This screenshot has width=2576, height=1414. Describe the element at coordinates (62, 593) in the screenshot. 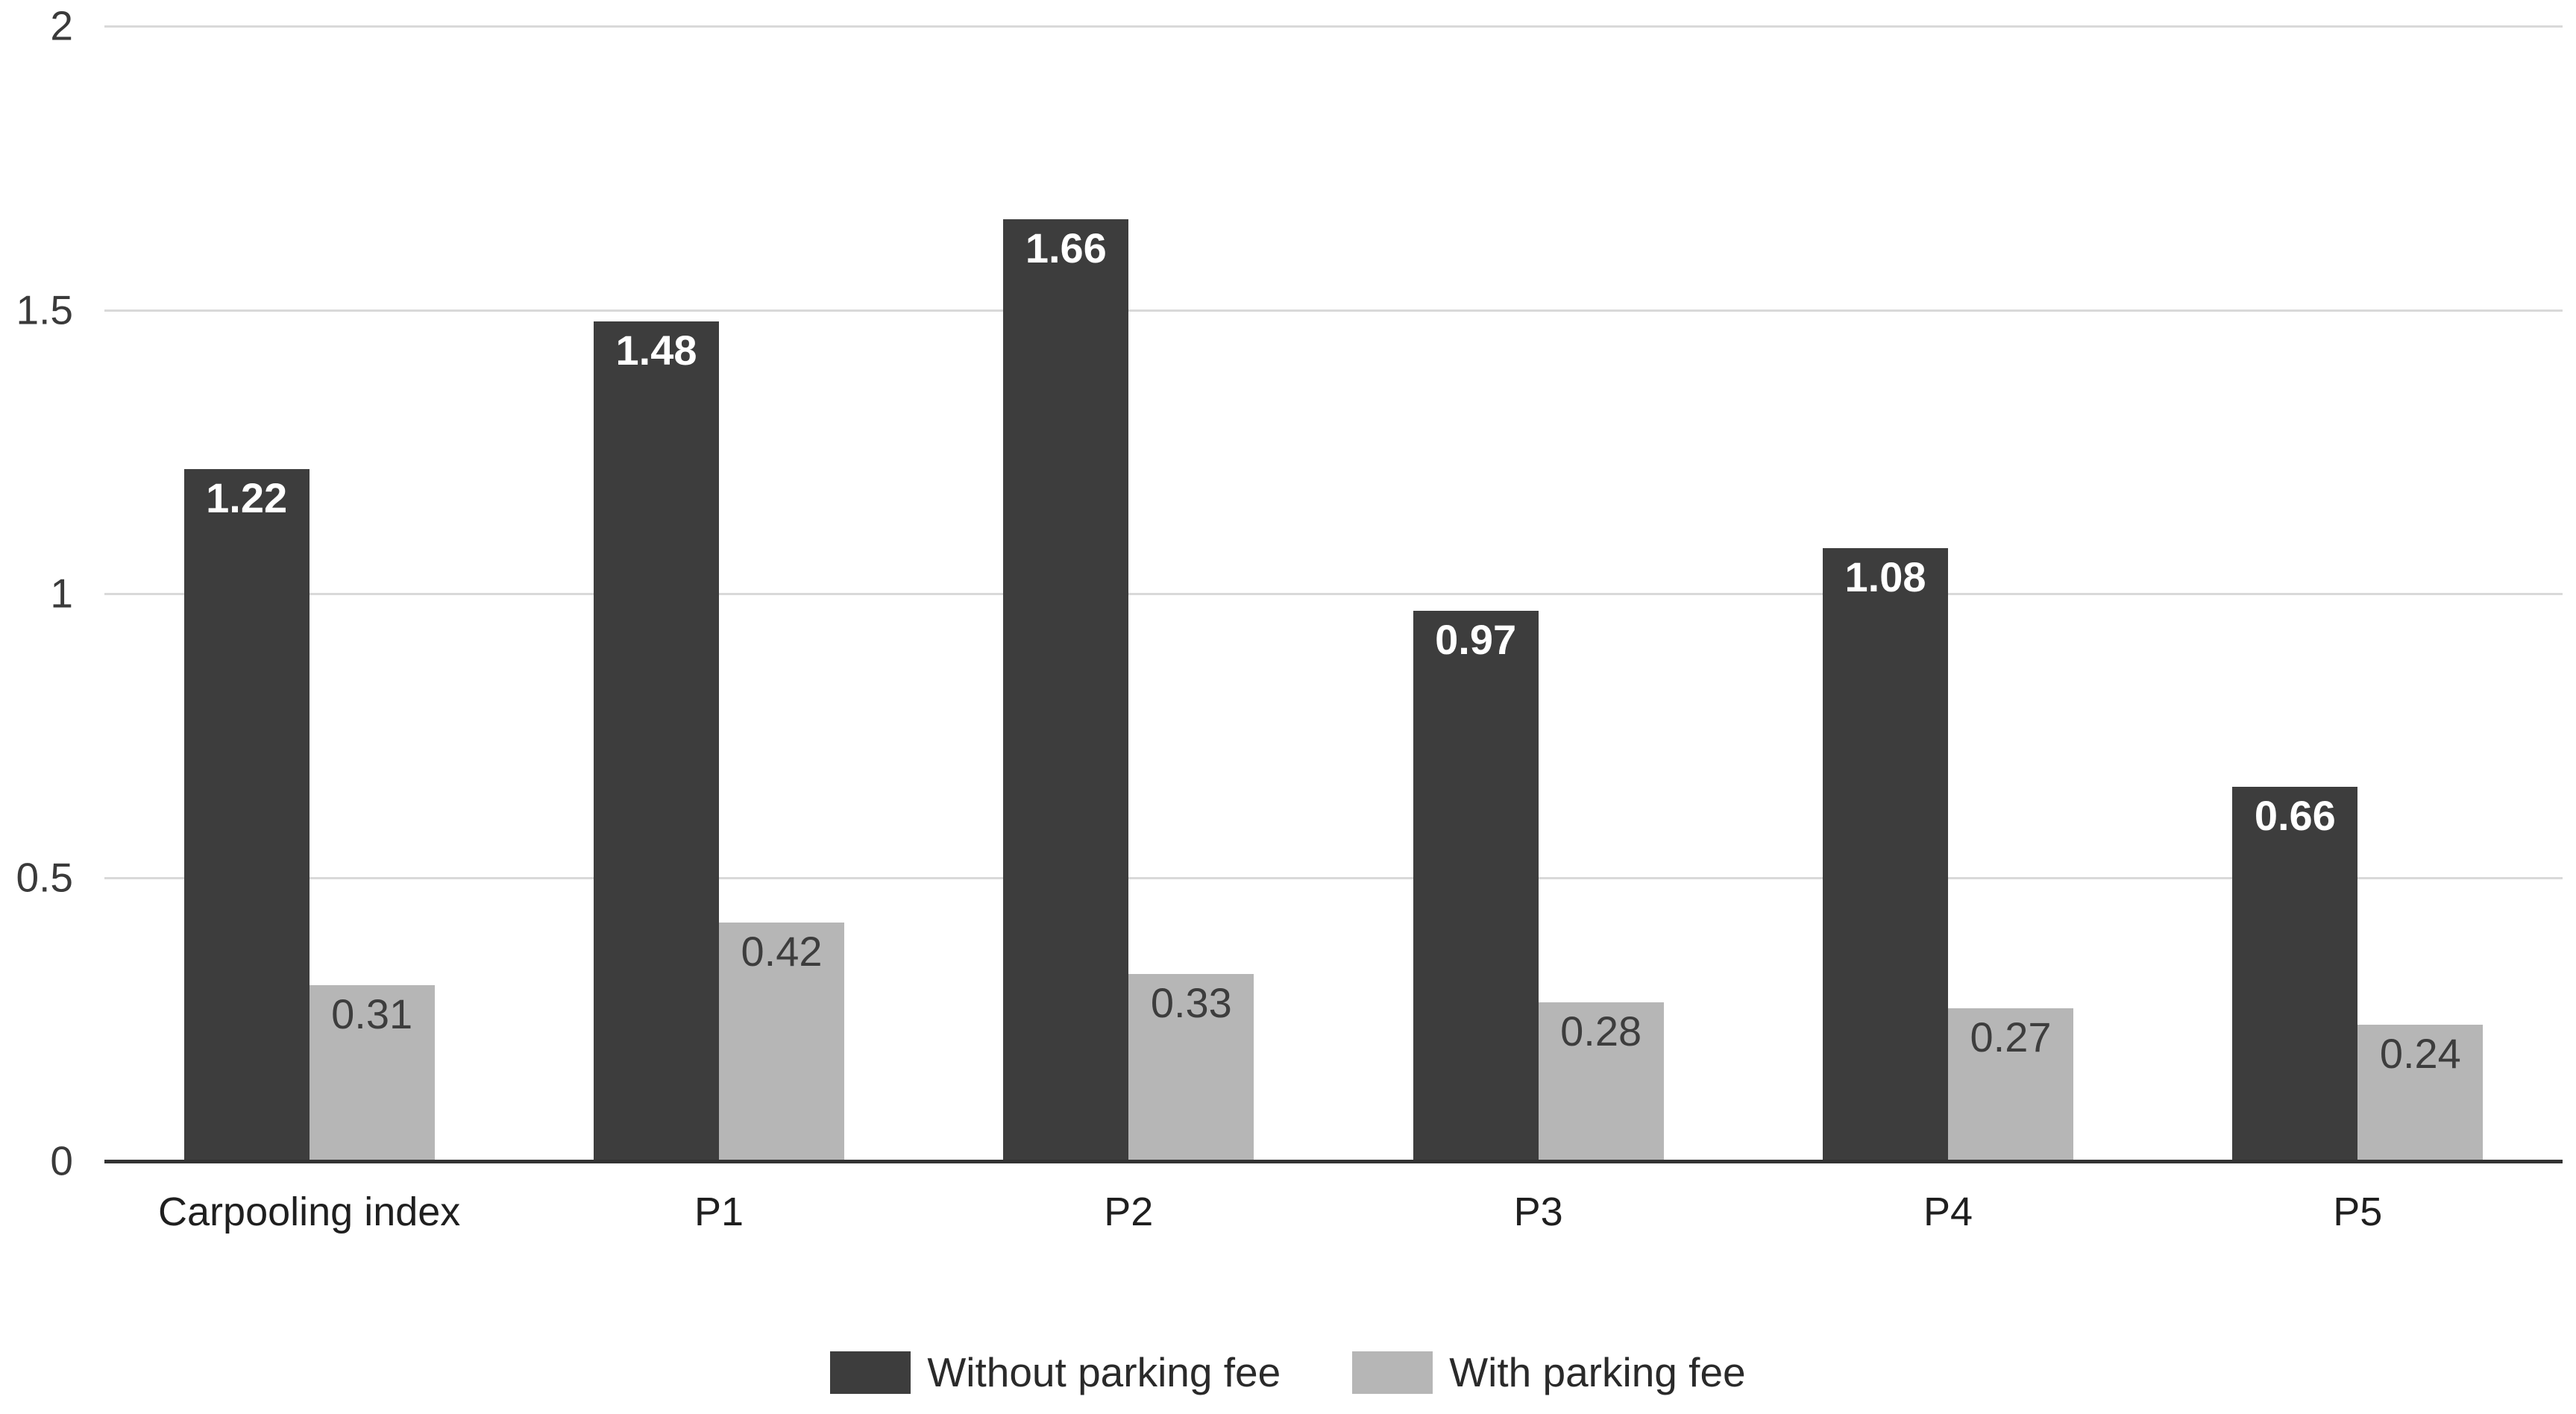

I see `y-axis-tick-label: 1` at that location.